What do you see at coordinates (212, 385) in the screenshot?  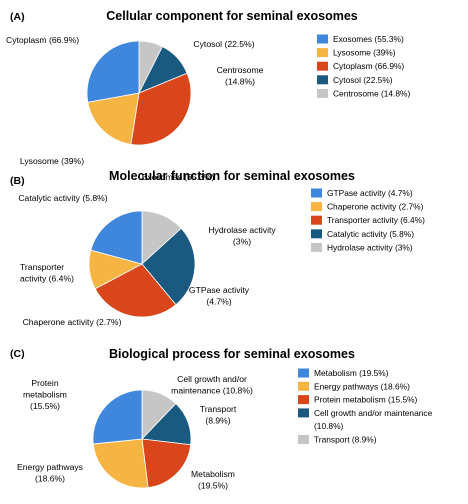 I see `slice-label-cell-growth-and-or-maintenance: Cell growth and/or maintenance (10.8%)` at bounding box center [212, 385].